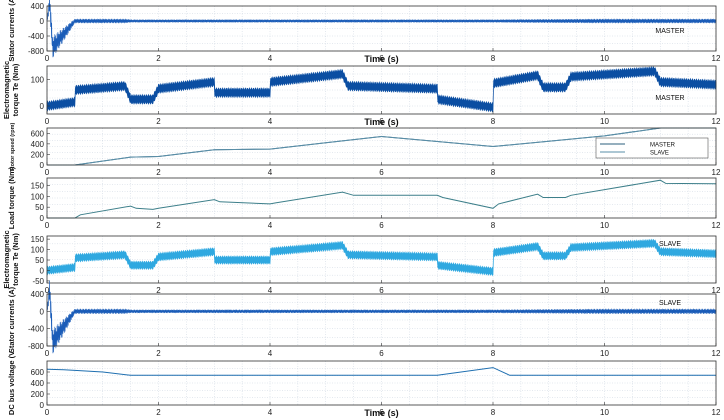 Image resolution: width=724 pixels, height=420 pixels. I want to click on y-axis-label: Rotor speed (rpm), so click(13, 146).